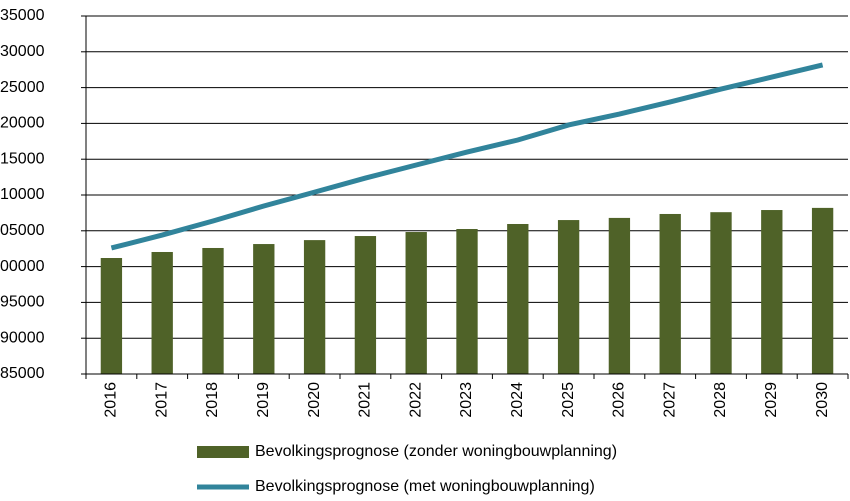 The height and width of the screenshot is (501, 850). I want to click on x-tick-label: 2021, so click(365, 400).